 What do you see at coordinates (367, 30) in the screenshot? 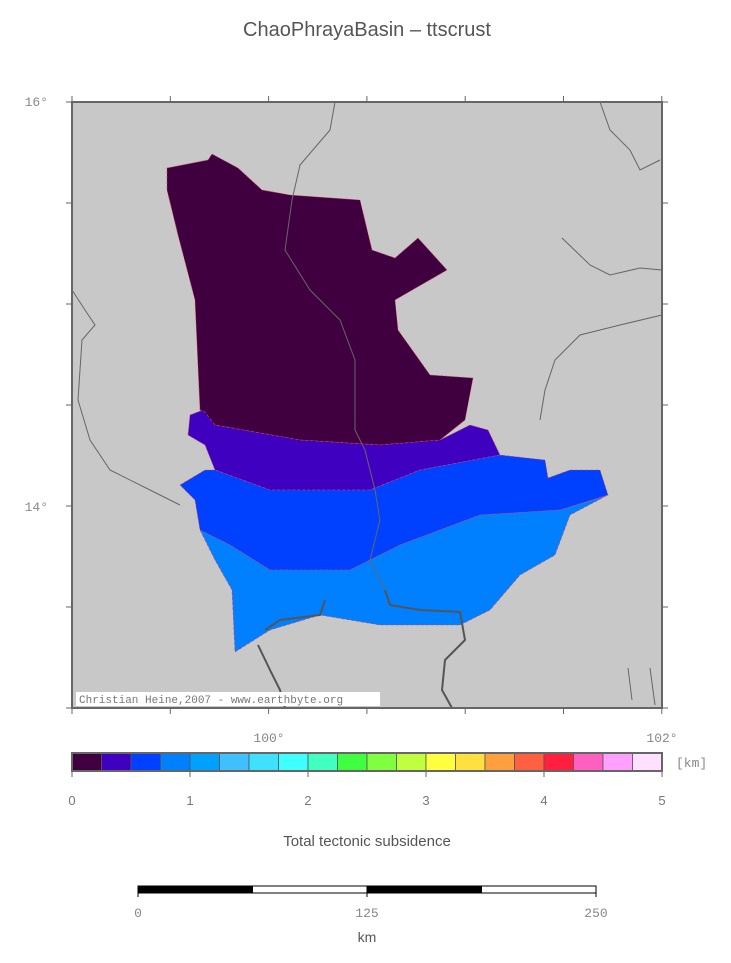
I see `title: ChaoPhrayaBasin – ttscrust` at bounding box center [367, 30].